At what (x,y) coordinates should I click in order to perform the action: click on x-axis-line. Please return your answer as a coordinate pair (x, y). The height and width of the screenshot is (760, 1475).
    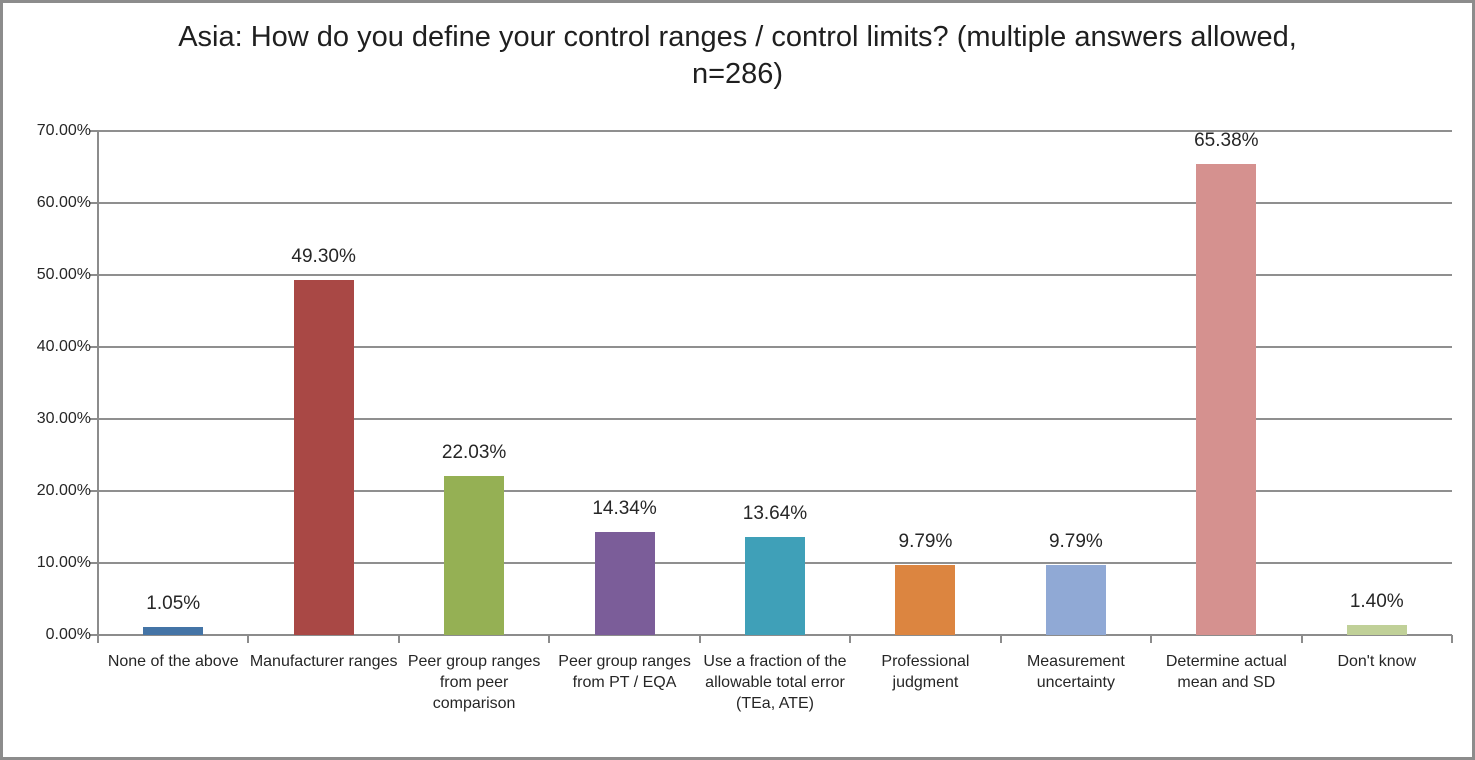
    Looking at the image, I should click on (775, 635).